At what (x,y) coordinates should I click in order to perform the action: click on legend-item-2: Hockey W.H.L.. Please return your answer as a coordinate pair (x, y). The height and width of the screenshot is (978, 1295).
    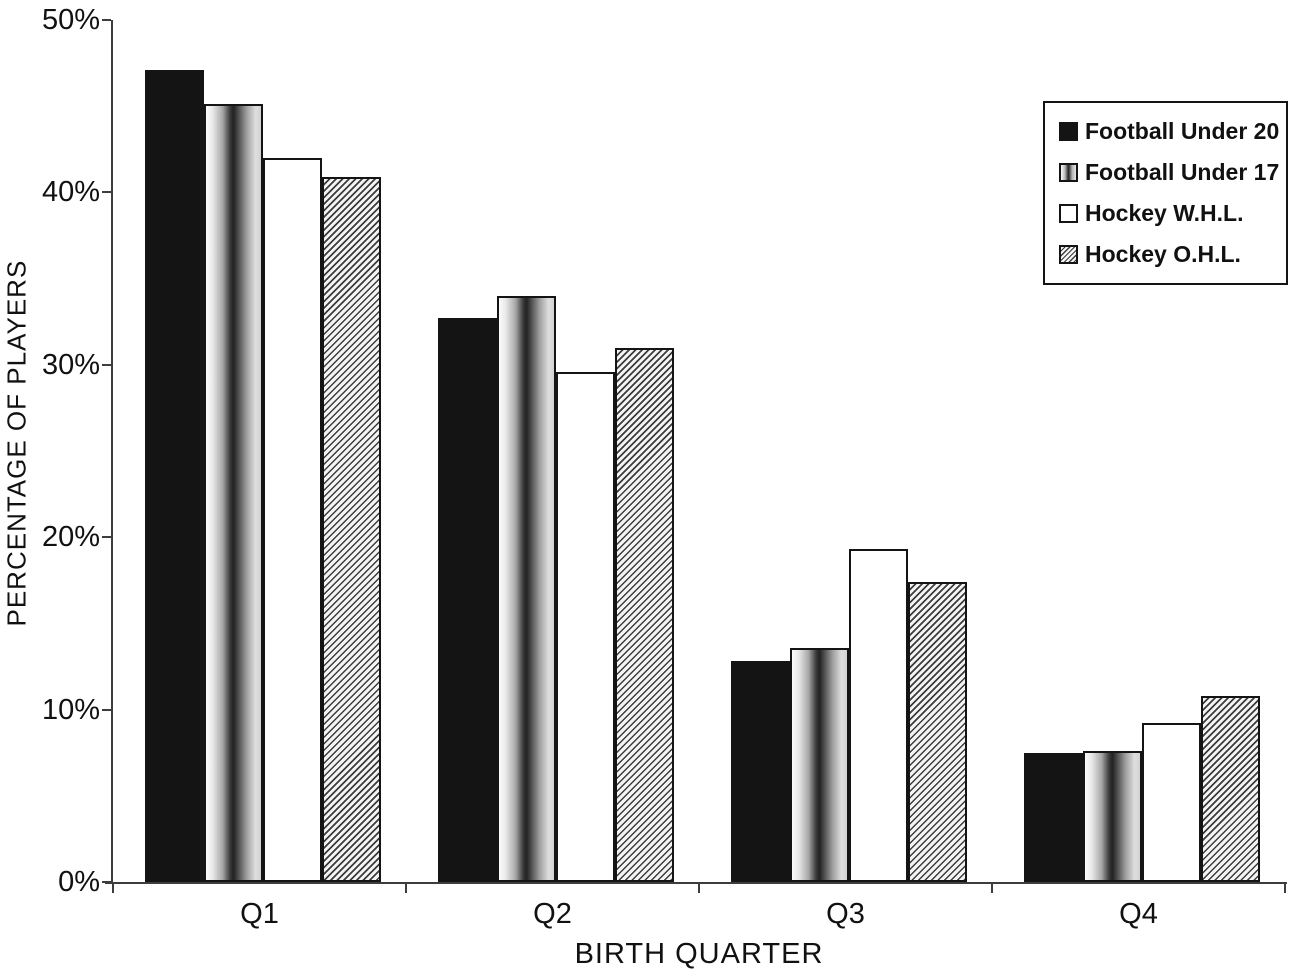
    Looking at the image, I should click on (1172, 213).